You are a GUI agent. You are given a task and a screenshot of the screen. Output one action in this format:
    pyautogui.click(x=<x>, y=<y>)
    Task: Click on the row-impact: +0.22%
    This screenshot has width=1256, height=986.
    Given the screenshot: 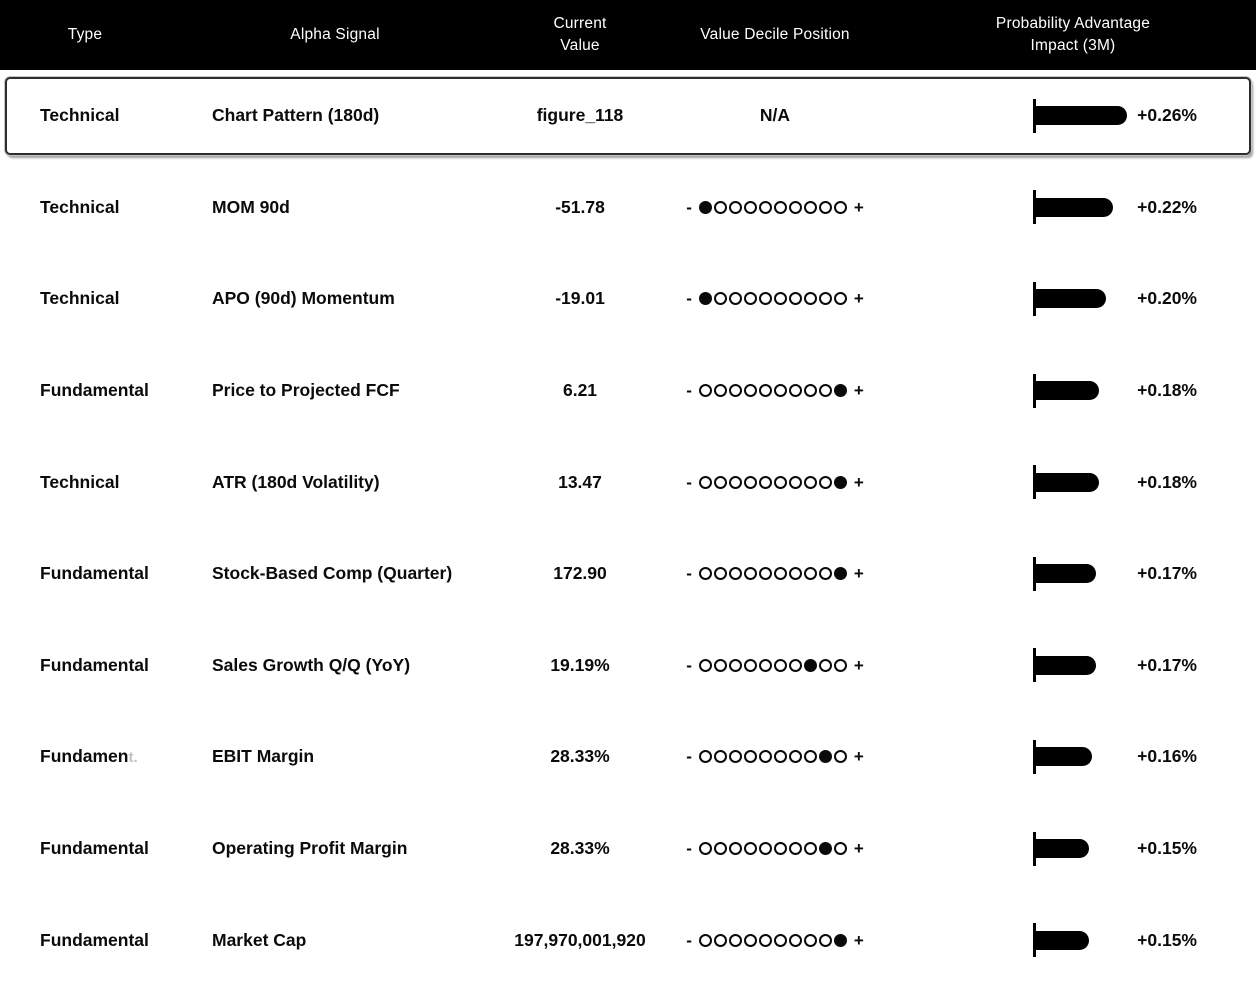 What is the action you would take?
    pyautogui.click(x=1073, y=207)
    